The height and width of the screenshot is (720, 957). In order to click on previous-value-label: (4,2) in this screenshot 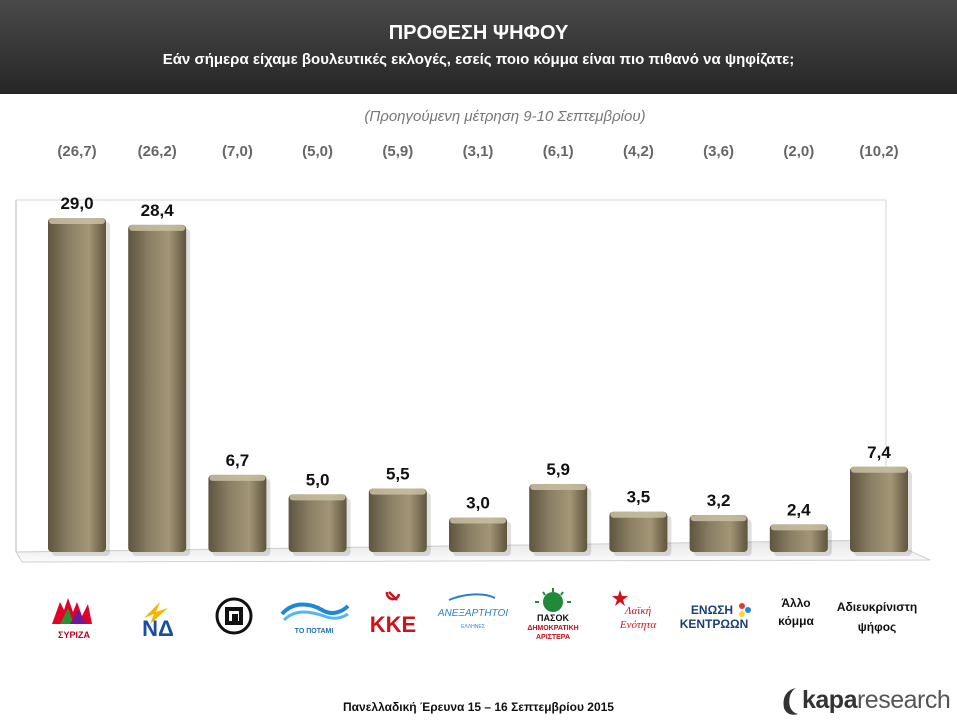, I will do `click(638, 151)`.